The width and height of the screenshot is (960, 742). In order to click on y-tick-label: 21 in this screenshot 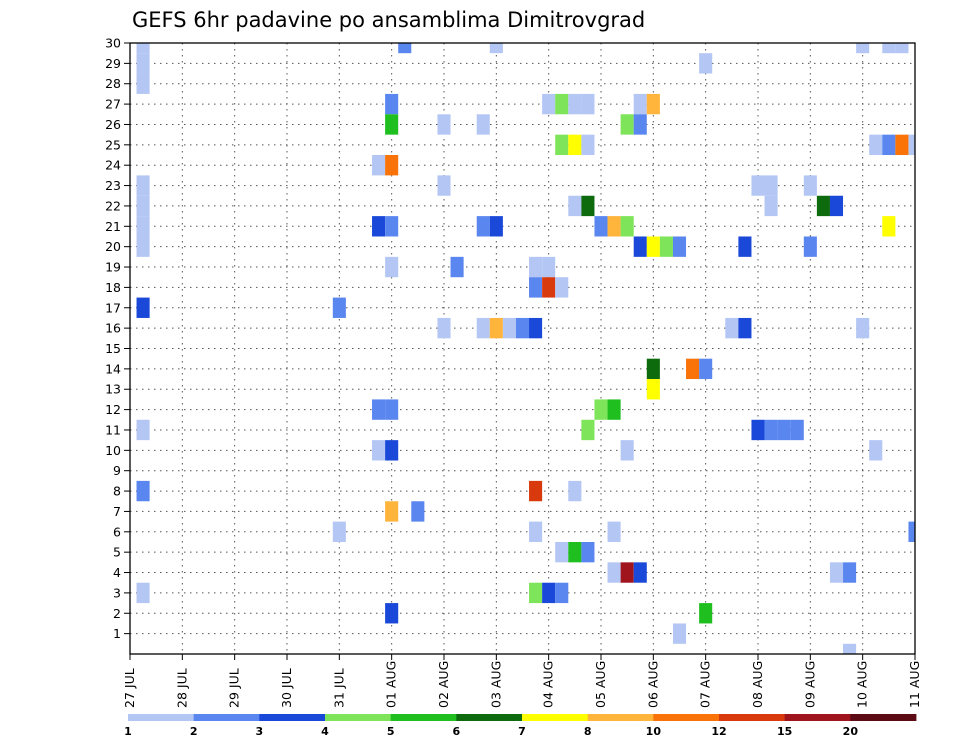, I will do `click(113, 226)`.